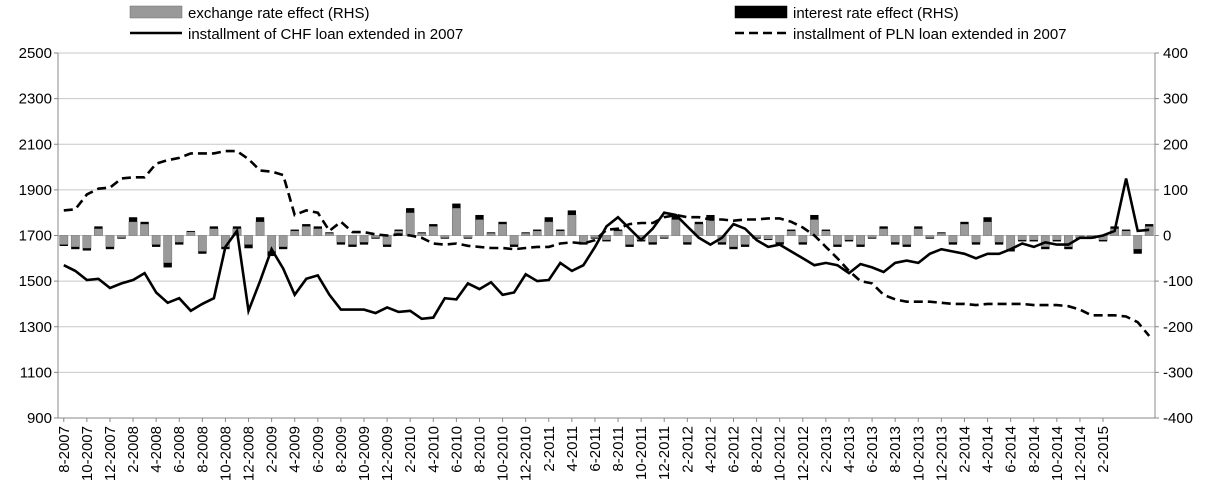 The height and width of the screenshot is (491, 1217). What do you see at coordinates (1178, 418) in the screenshot?
I see `right-tick-label: -400` at bounding box center [1178, 418].